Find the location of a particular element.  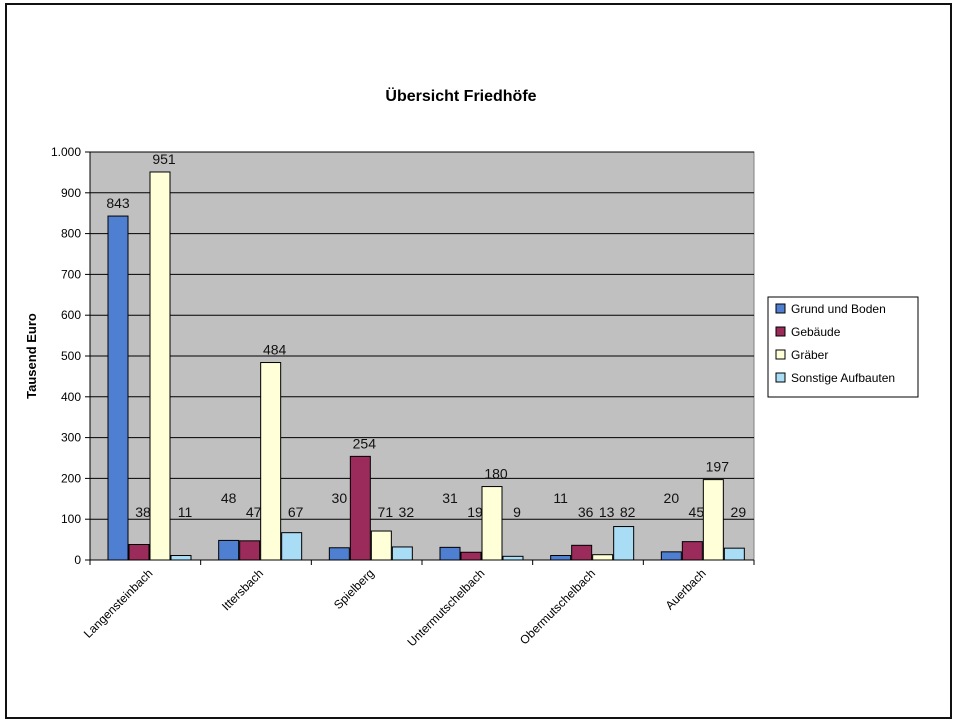

data-label: 38 is located at coordinates (143, 512).